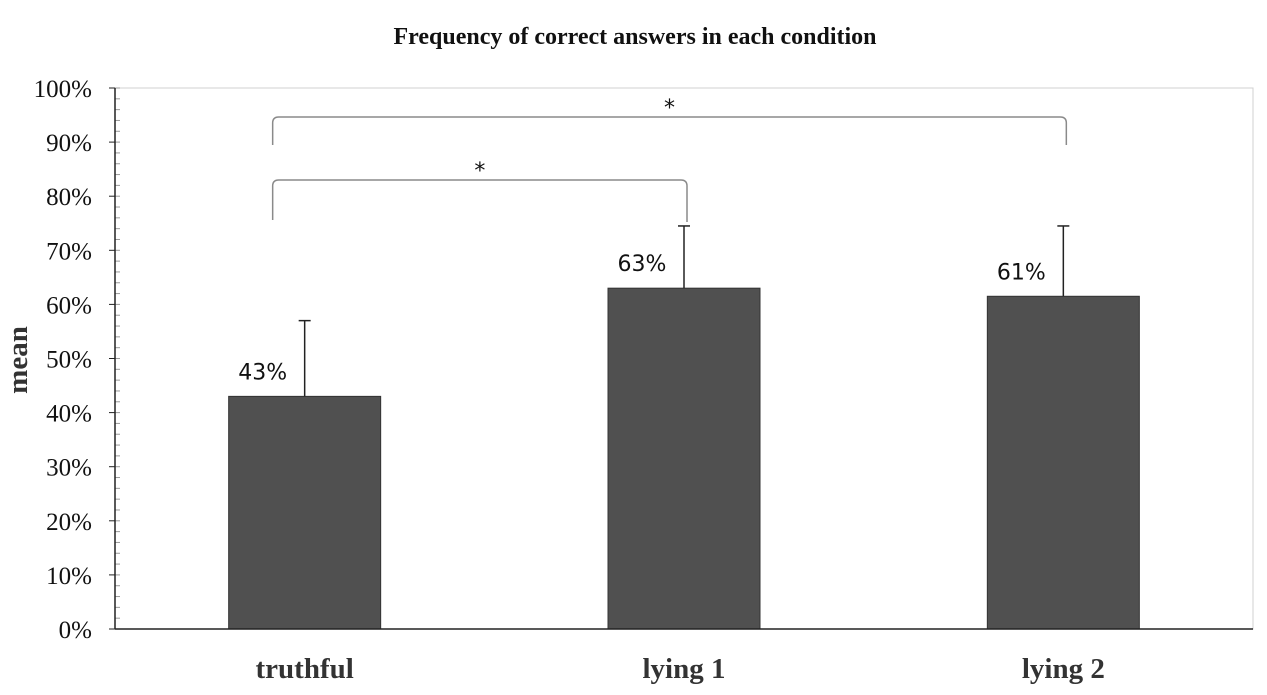  What do you see at coordinates (1021, 272) in the screenshot?
I see `data-label: 61%` at bounding box center [1021, 272].